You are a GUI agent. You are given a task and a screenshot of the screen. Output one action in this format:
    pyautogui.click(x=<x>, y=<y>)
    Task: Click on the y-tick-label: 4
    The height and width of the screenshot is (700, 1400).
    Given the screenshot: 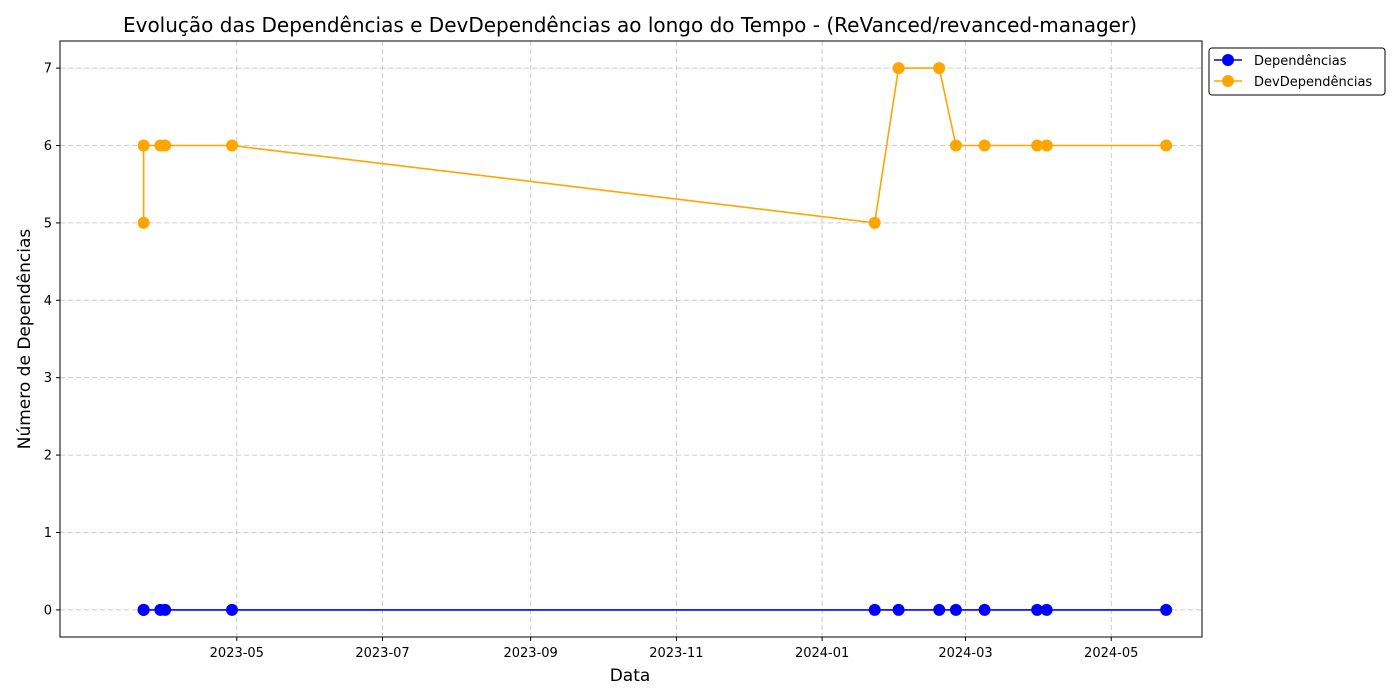 What is the action you would take?
    pyautogui.click(x=48, y=301)
    